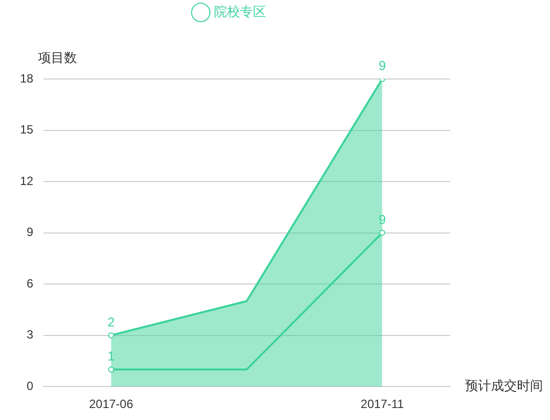 The height and width of the screenshot is (420, 550). I want to click on data-label: 2, so click(111, 322).